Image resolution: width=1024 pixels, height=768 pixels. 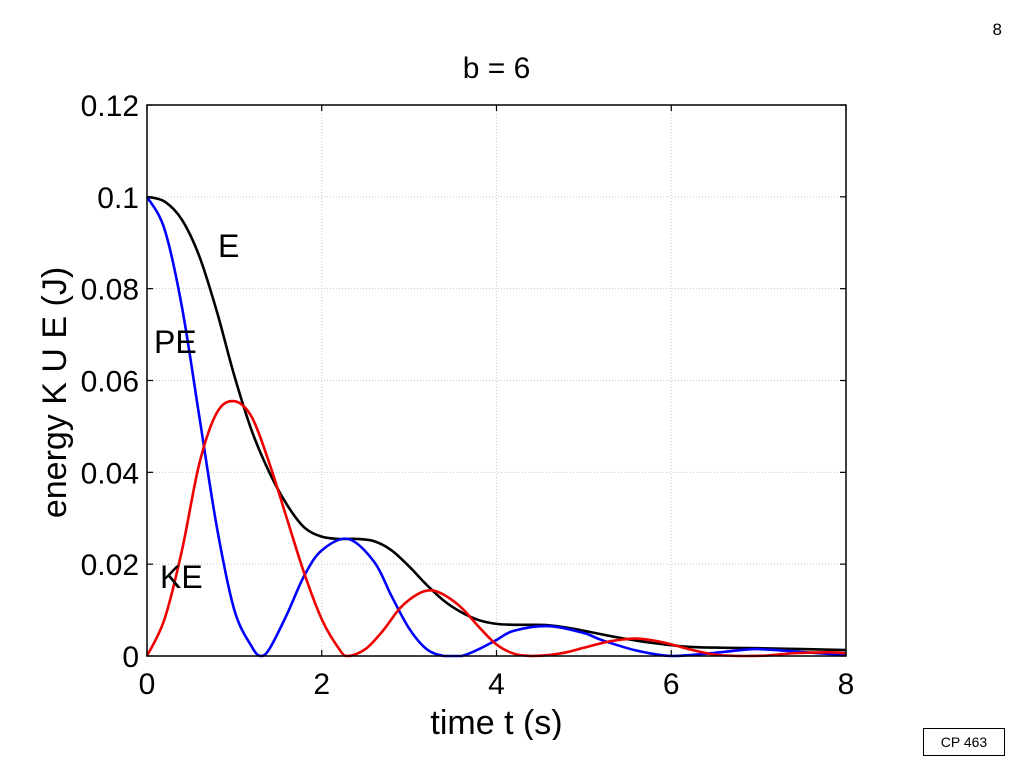 What do you see at coordinates (196, 411) in the screenshot?
I see `annotations: E PE KE` at bounding box center [196, 411].